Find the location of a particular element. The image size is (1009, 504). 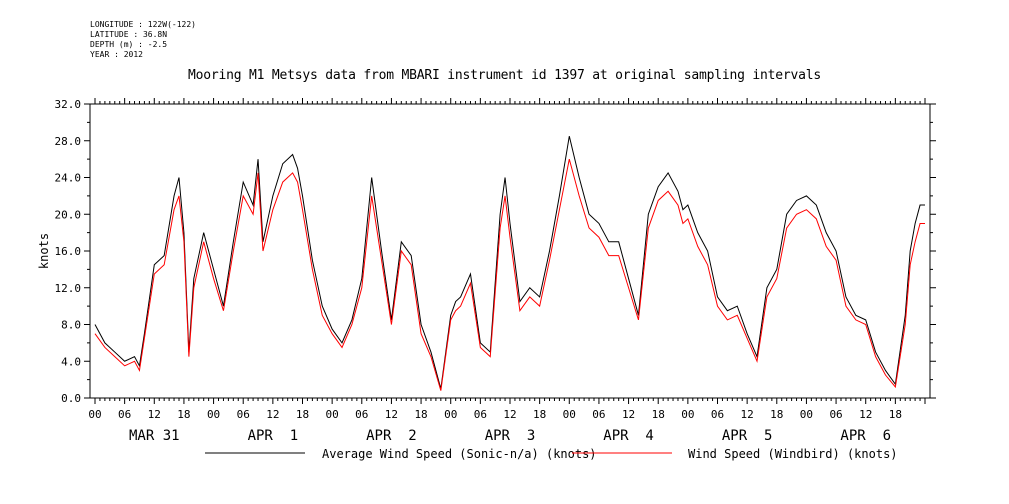

y-axis-label: knots is located at coordinates (44, 251).